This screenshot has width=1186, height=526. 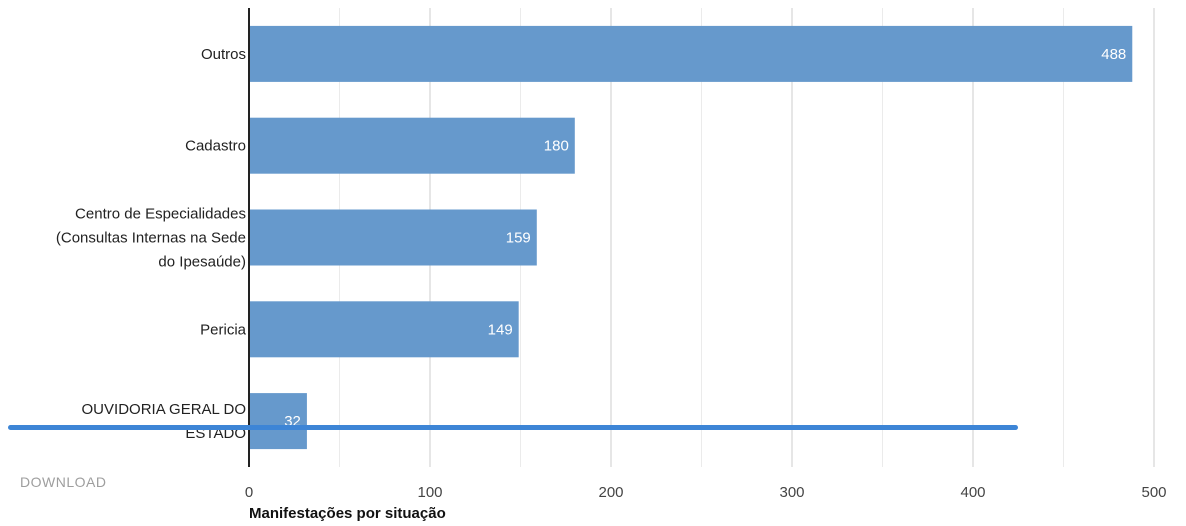 What do you see at coordinates (610, 492) in the screenshot?
I see `x-tick-label: 200` at bounding box center [610, 492].